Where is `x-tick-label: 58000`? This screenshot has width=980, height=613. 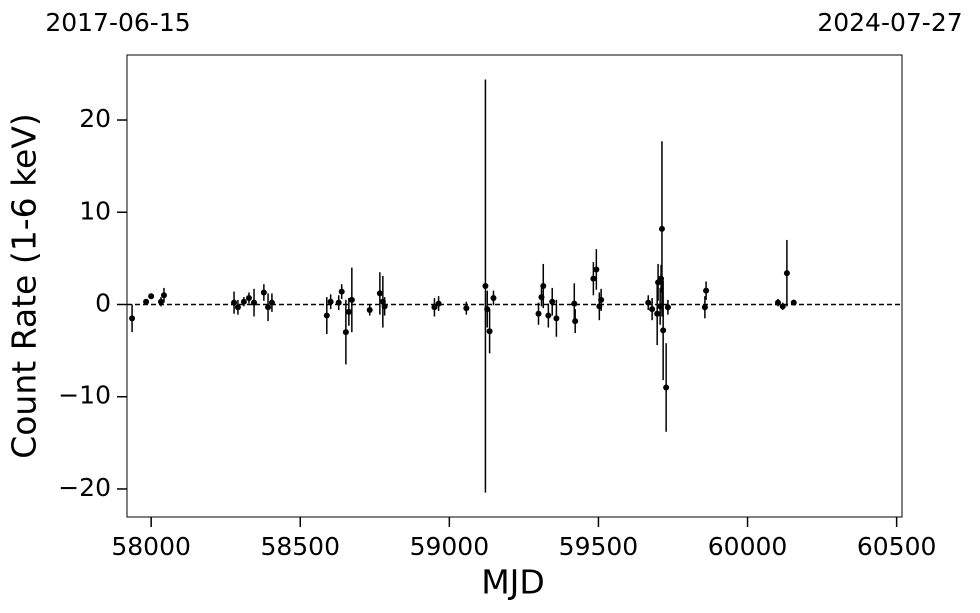 x-tick-label: 58000 is located at coordinates (151, 546).